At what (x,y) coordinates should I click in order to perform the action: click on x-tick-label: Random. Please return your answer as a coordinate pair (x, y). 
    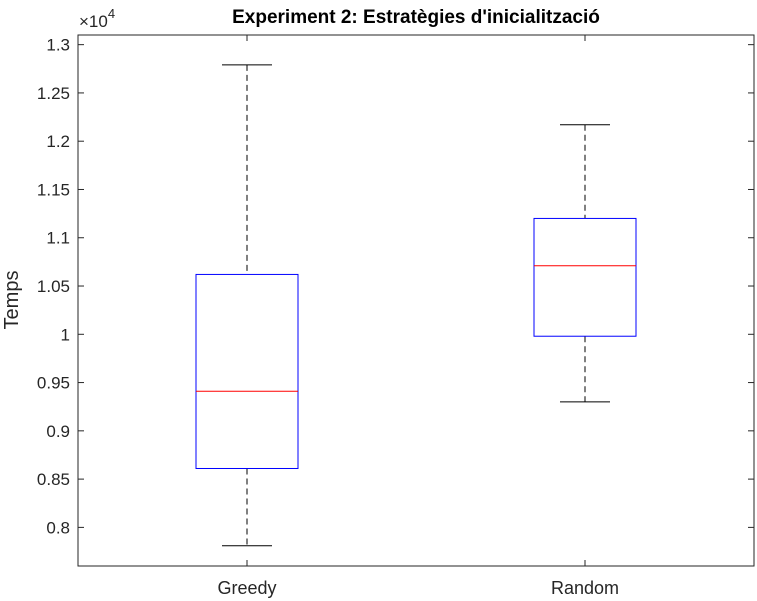
    Looking at the image, I should click on (585, 588).